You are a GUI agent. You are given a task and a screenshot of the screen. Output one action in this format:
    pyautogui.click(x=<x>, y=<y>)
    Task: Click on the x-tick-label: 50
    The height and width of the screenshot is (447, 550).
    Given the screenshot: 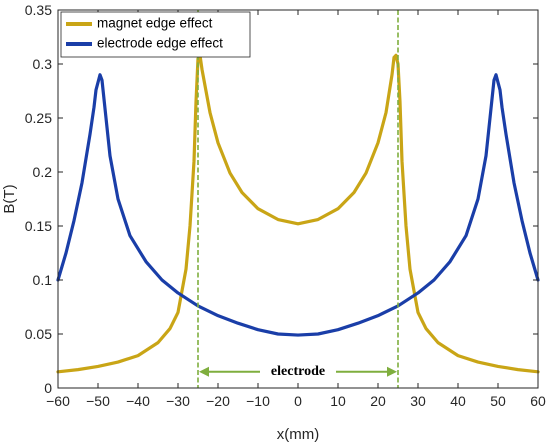 What is the action you would take?
    pyautogui.click(x=498, y=401)
    